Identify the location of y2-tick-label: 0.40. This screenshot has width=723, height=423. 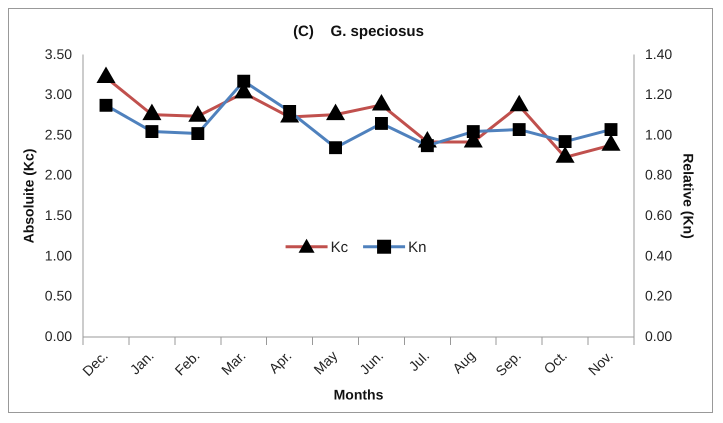
(658, 255).